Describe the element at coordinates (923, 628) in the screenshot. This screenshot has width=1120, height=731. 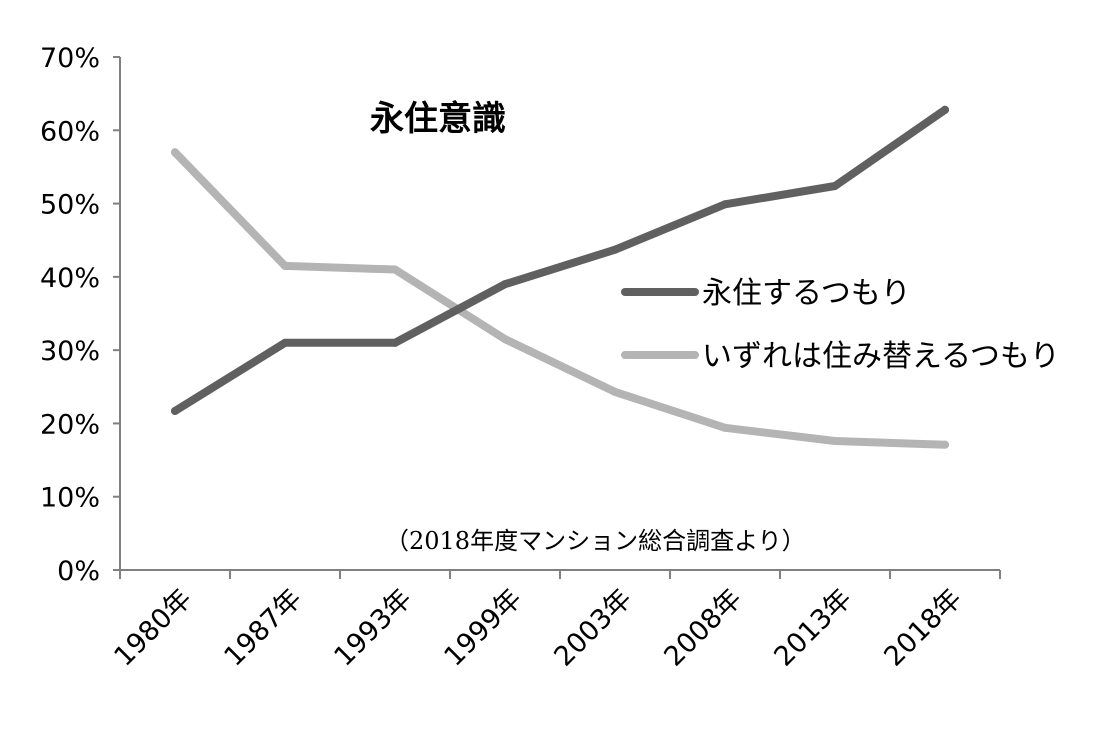
I see `x-tick-label: 2018年` at that location.